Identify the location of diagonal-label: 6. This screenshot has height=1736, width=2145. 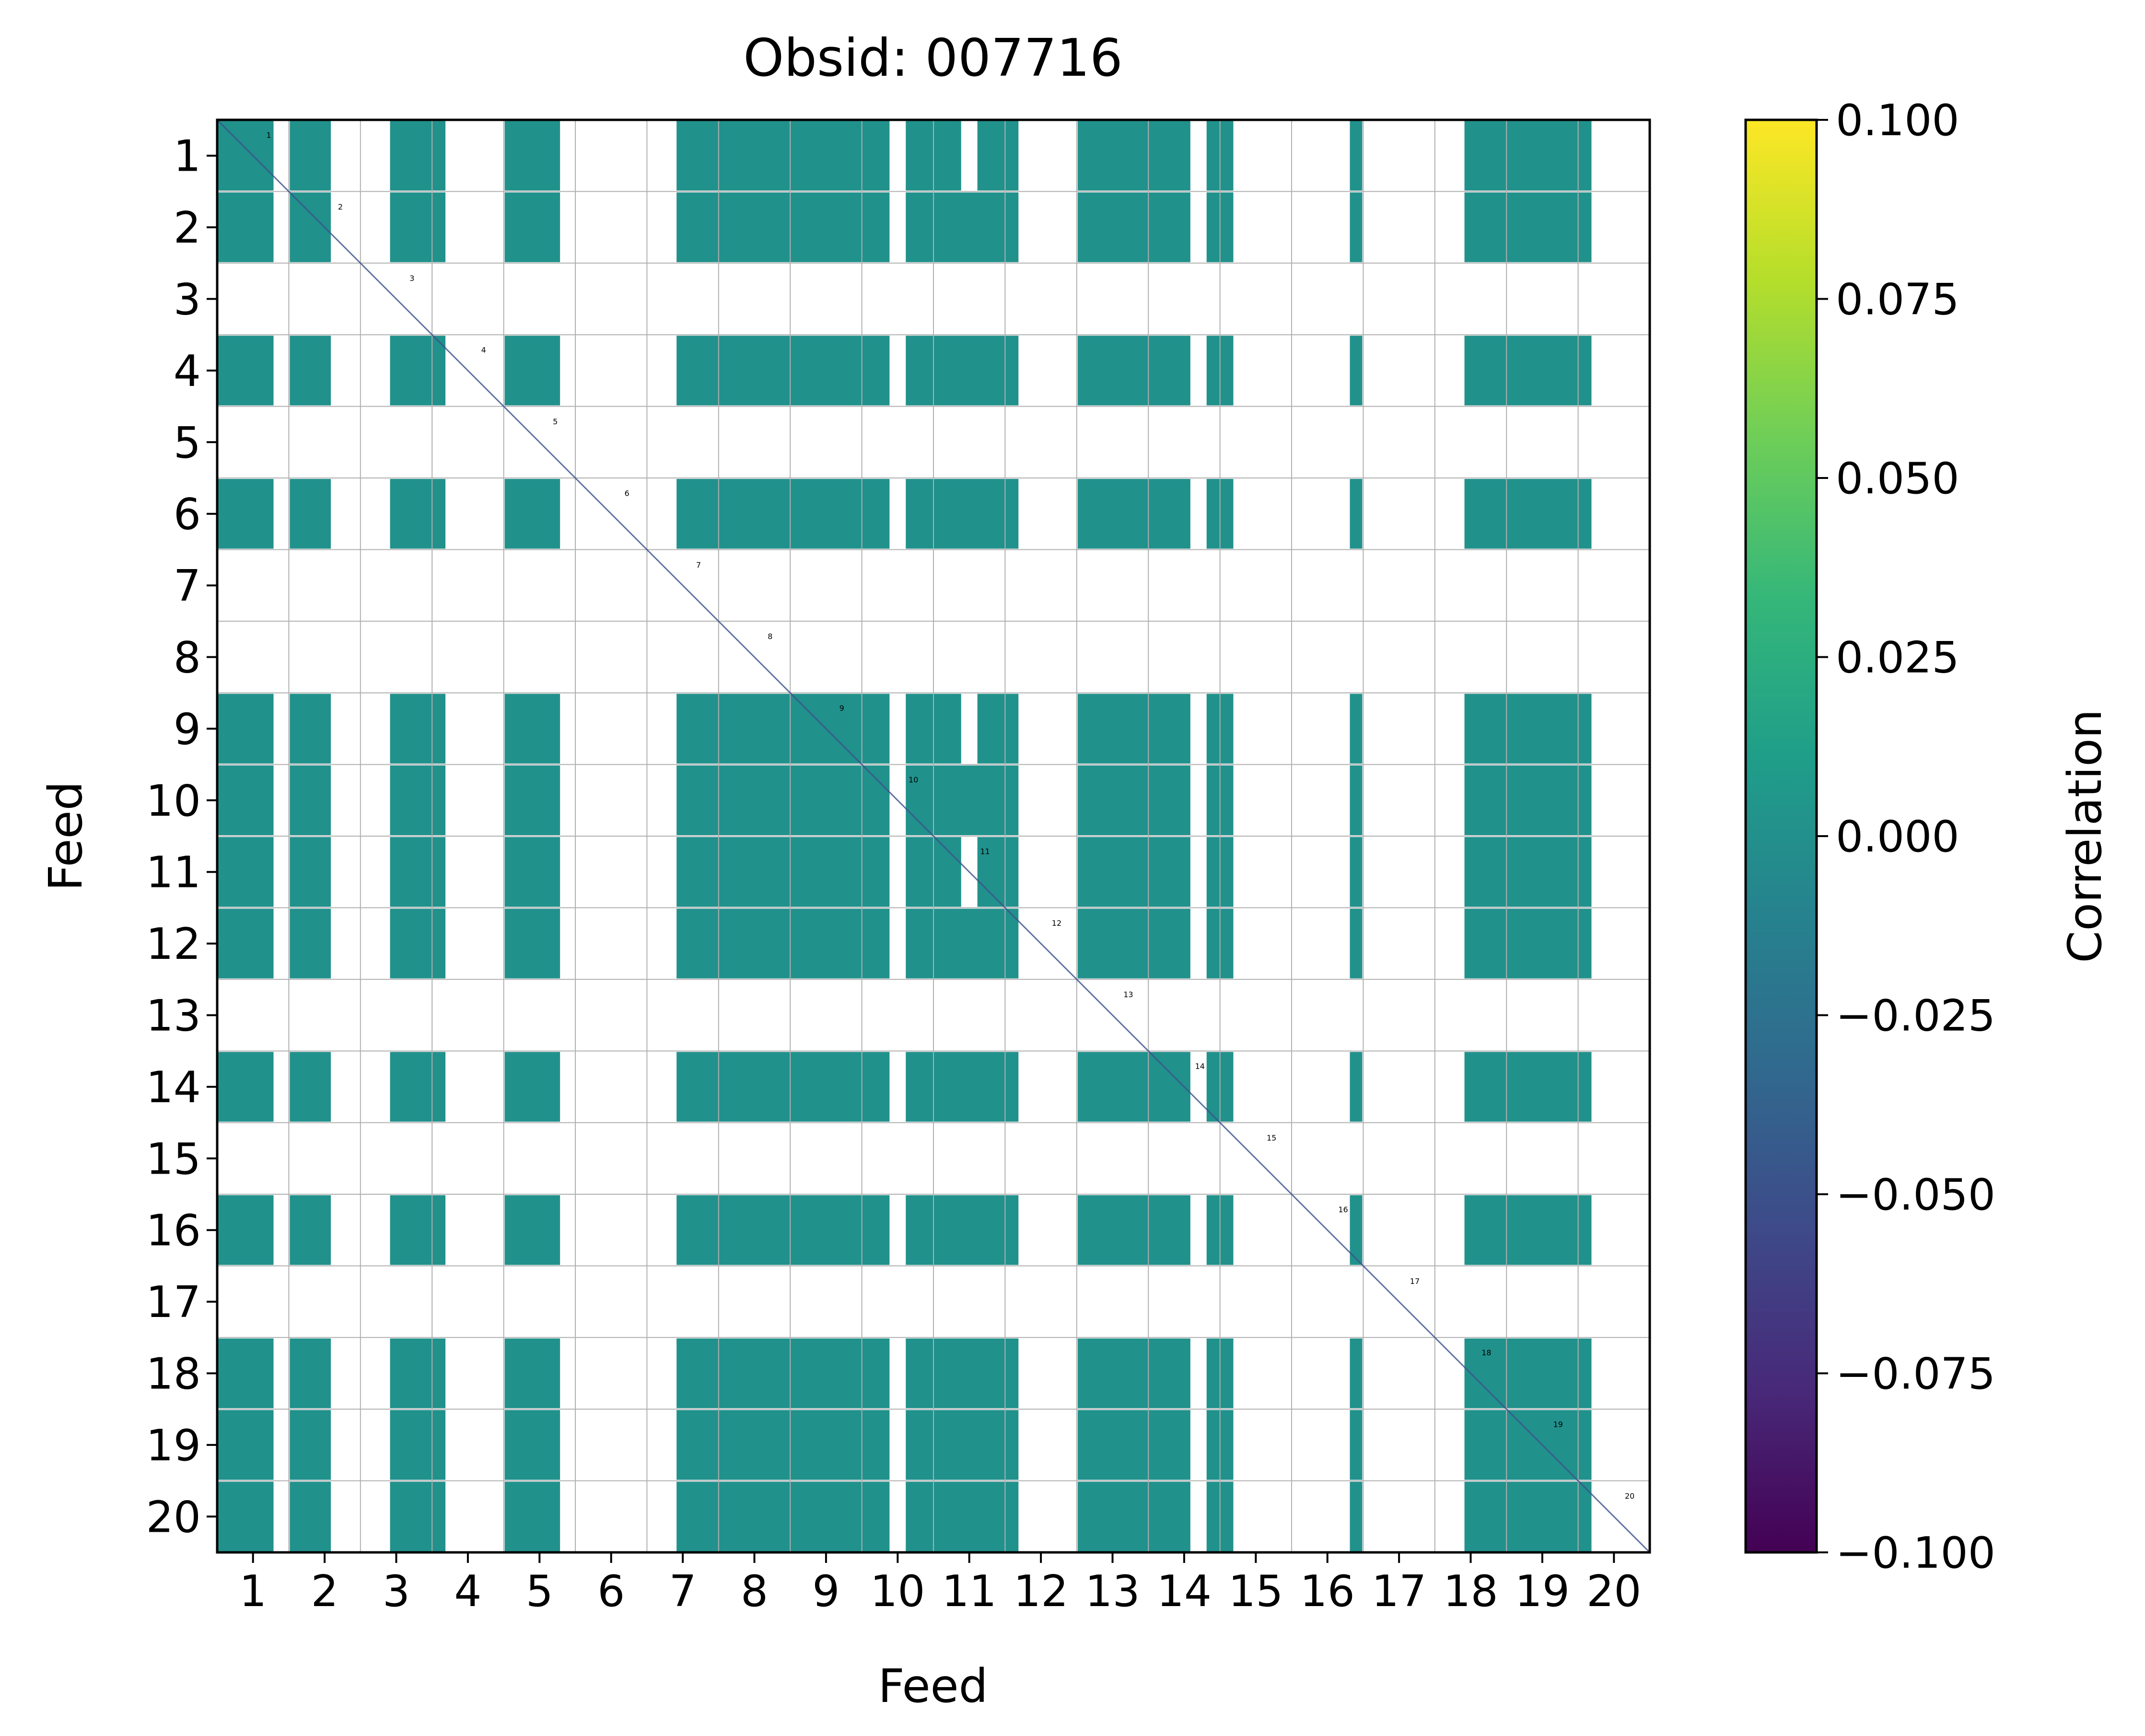
(626, 493).